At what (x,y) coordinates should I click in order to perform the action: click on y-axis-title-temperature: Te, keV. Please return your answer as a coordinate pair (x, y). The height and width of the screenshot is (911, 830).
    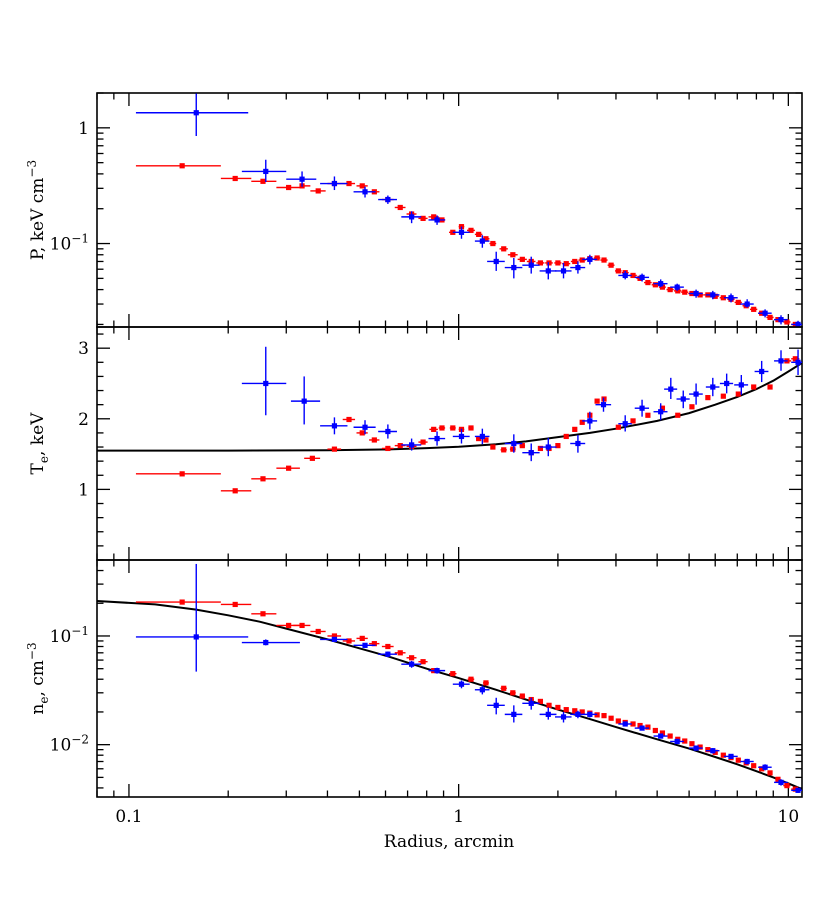
    Looking at the image, I should click on (39, 443).